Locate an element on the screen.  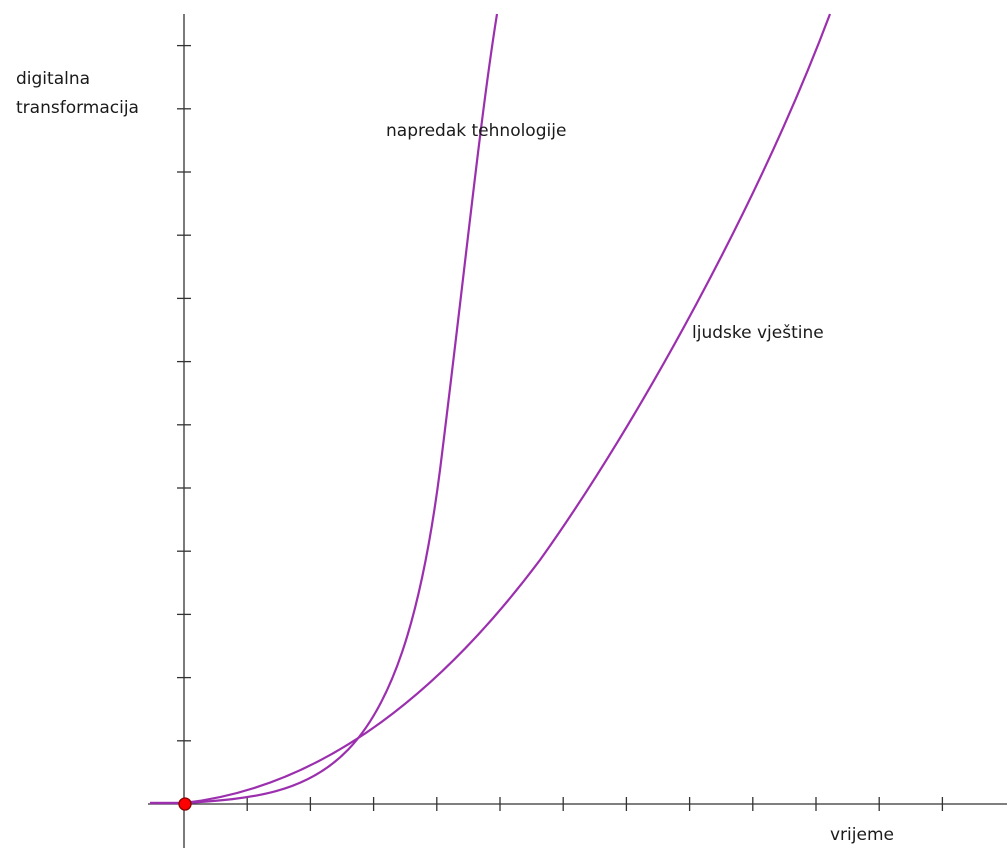
y-axis-ticks is located at coordinates (184, 393).